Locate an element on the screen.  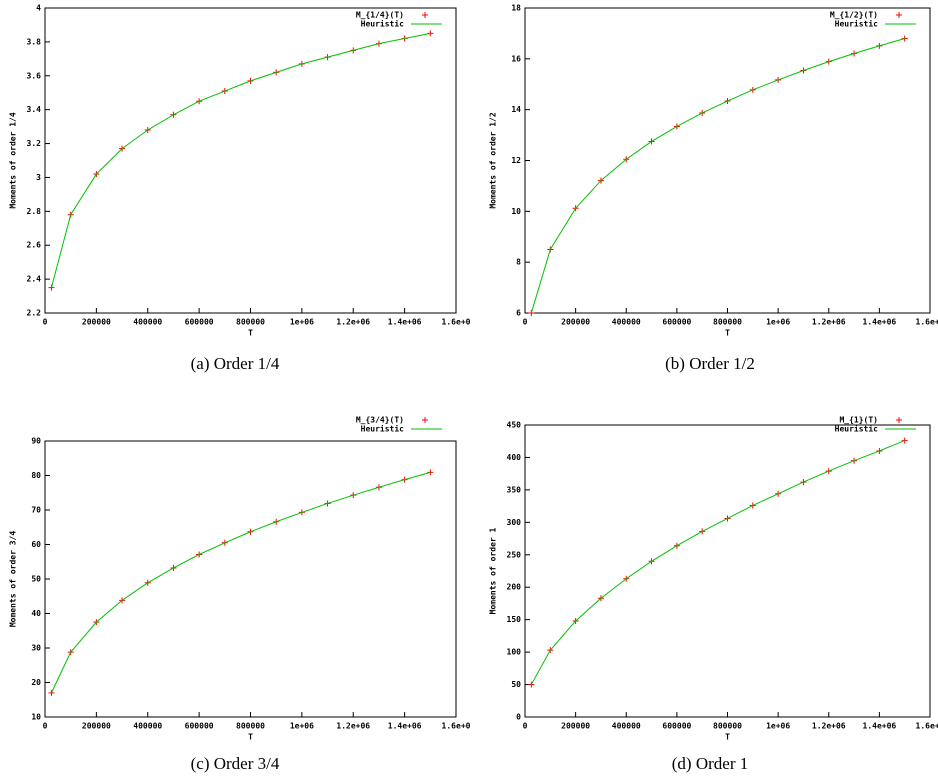
y-tick-label: 2.2 is located at coordinates (34, 313).